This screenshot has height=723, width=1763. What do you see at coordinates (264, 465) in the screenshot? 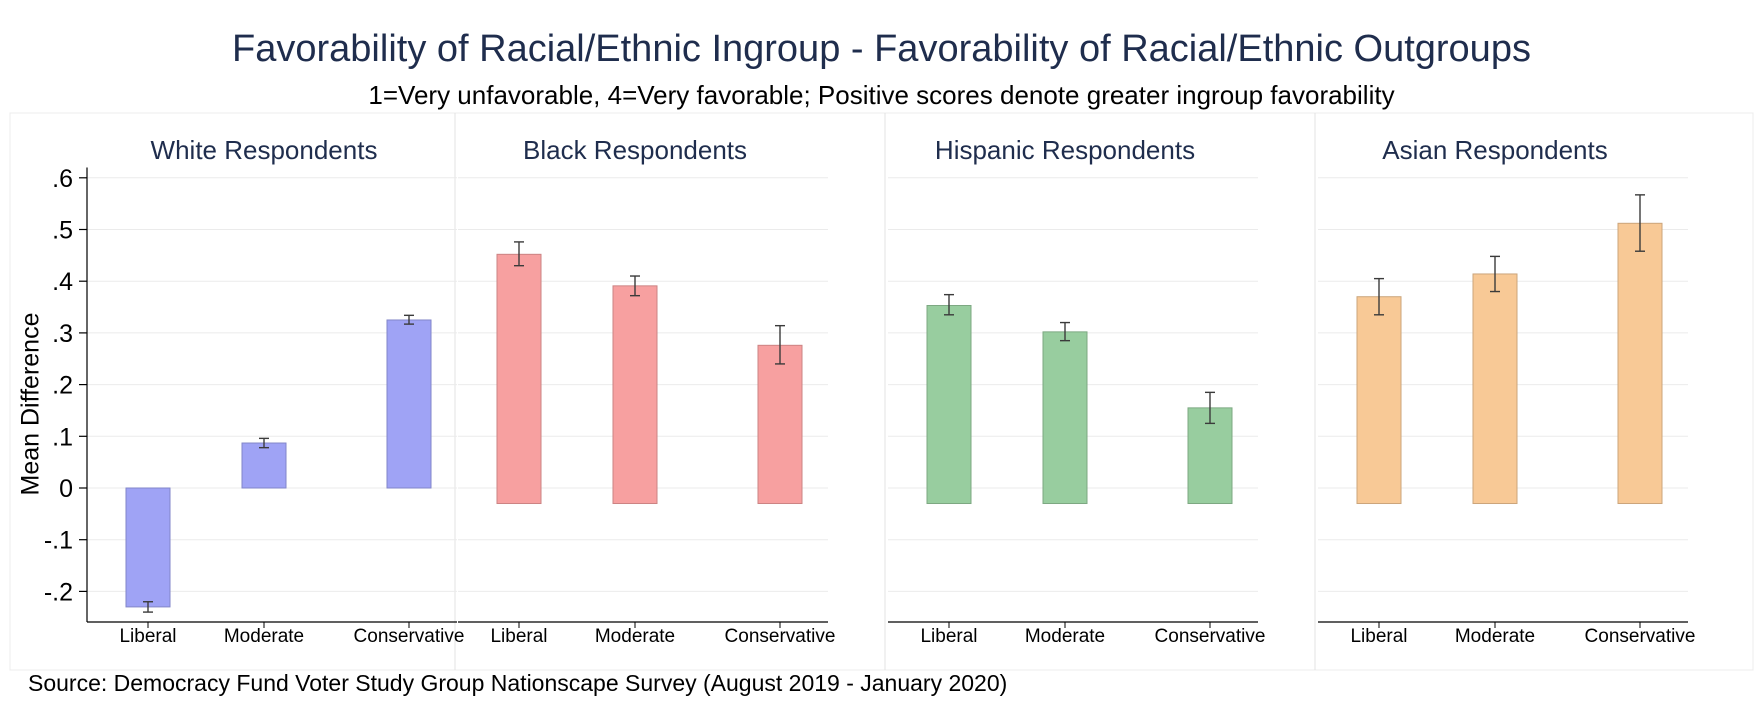
I see `bar-white-respondents-moderate` at bounding box center [264, 465].